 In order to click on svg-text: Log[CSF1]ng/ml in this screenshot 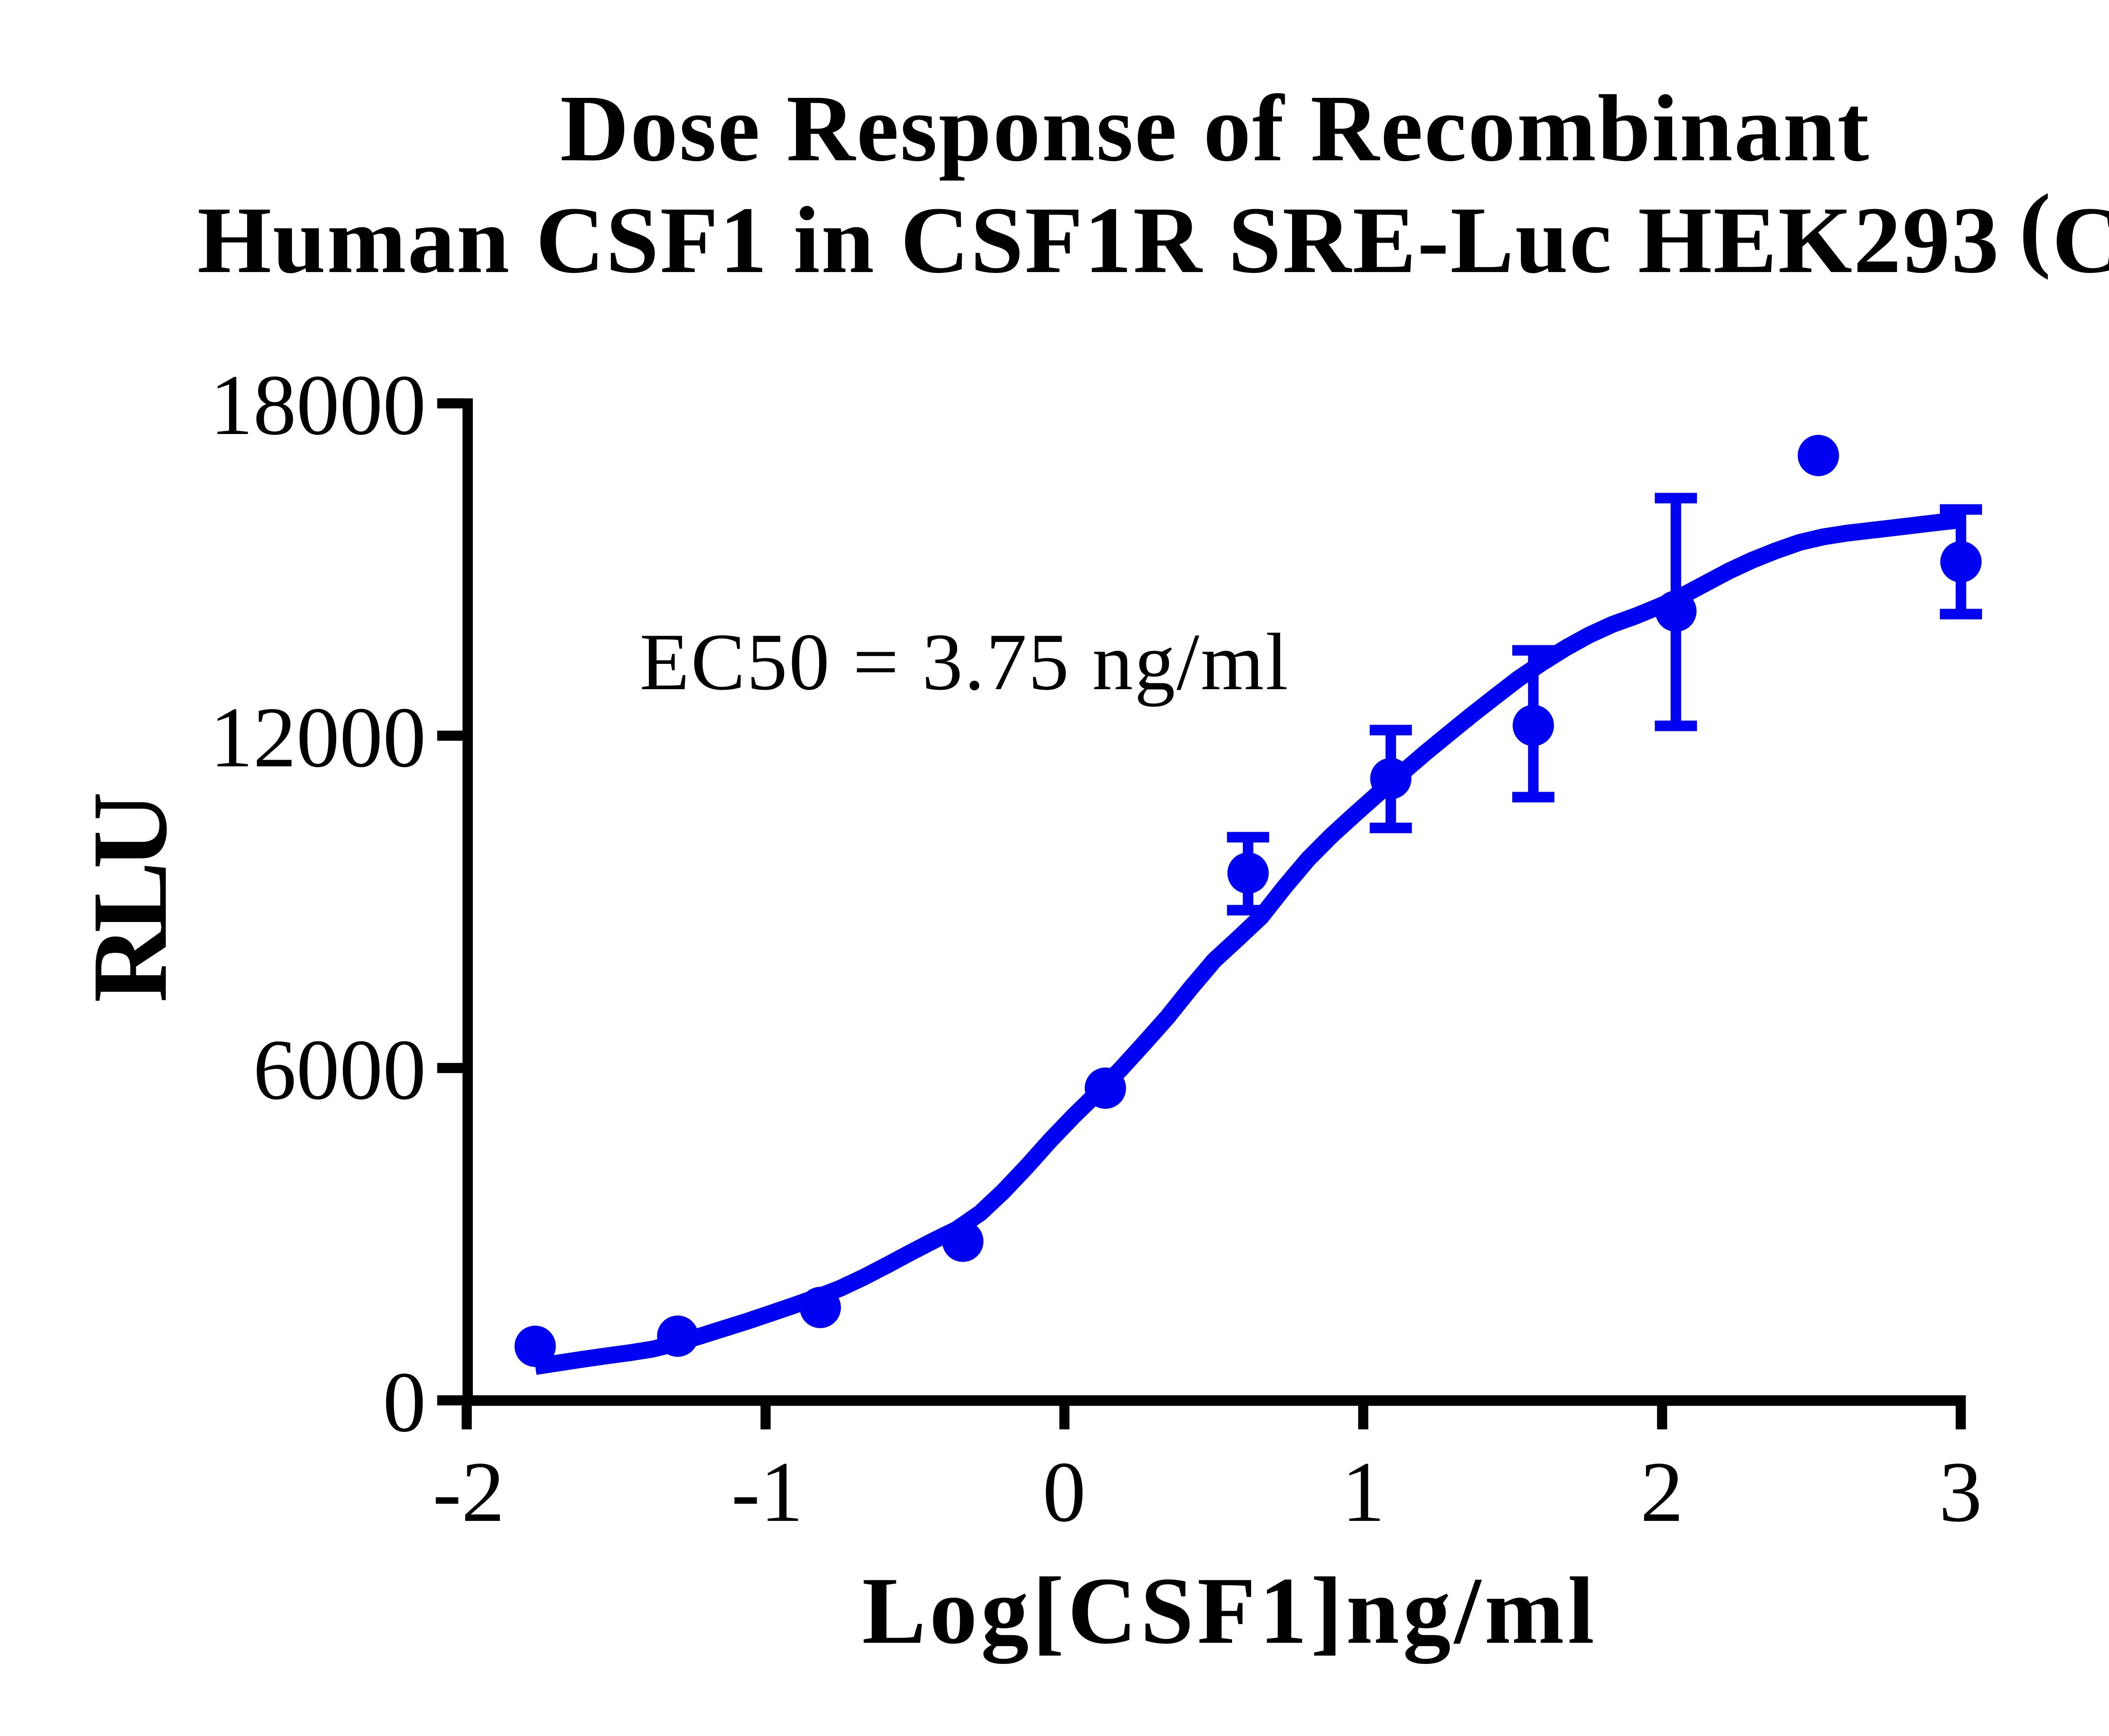, I will do `click(1230, 1611)`.